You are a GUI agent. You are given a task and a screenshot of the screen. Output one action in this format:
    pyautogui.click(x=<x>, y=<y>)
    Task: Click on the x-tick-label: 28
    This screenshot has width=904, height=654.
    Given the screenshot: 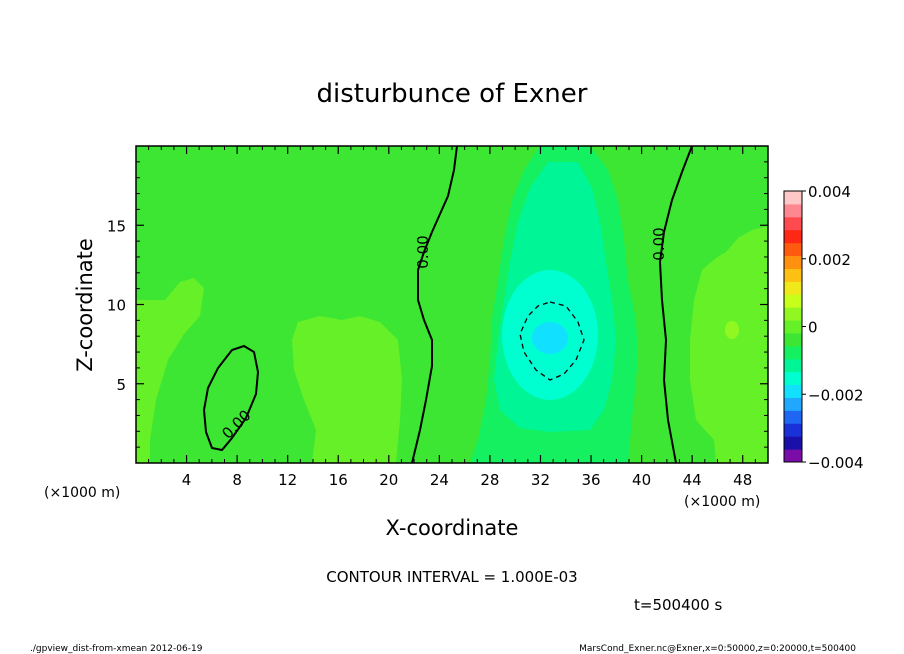 What is the action you would take?
    pyautogui.click(x=489, y=480)
    